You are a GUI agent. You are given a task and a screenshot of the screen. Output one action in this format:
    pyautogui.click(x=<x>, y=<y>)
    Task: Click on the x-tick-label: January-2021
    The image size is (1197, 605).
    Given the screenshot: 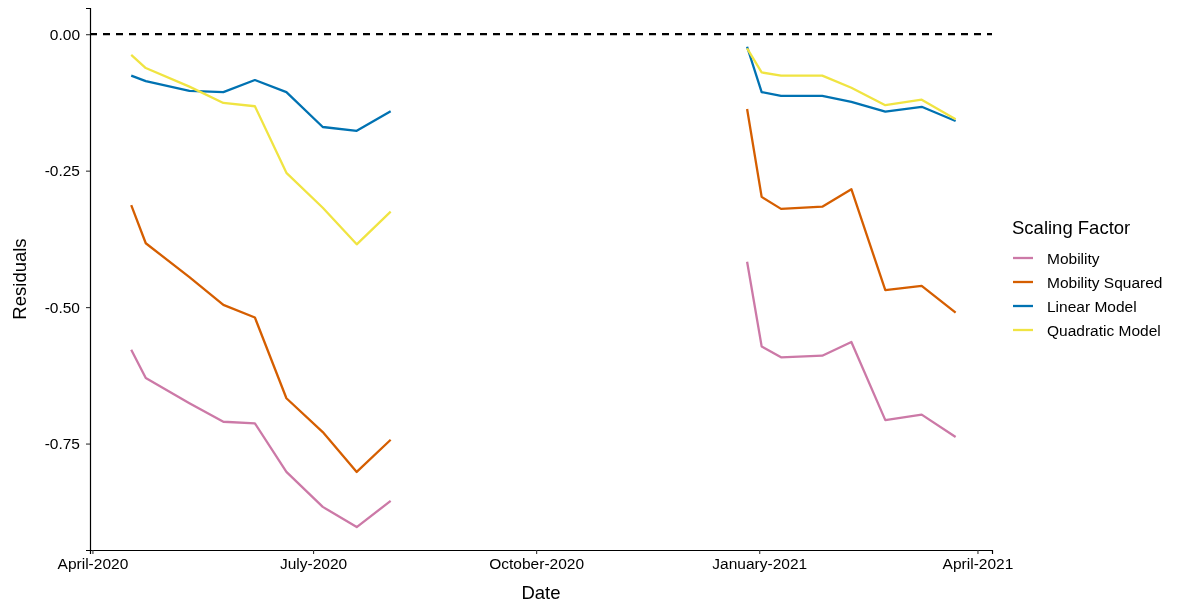 What is the action you would take?
    pyautogui.click(x=760, y=564)
    